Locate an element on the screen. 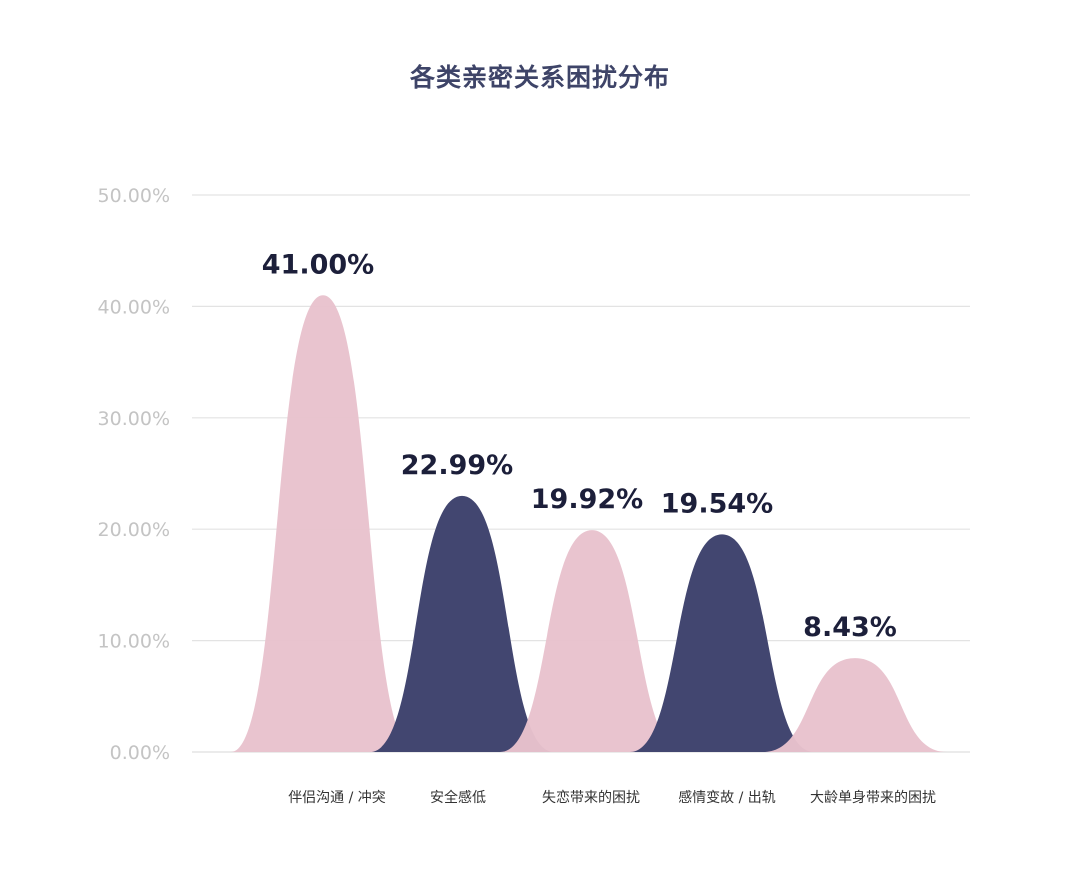 Image resolution: width=1080 pixels, height=875 pixels. y-axis: 0.00% 10.00% 20.00% 30.00% 40.00% 50.00% is located at coordinates (134, 474).